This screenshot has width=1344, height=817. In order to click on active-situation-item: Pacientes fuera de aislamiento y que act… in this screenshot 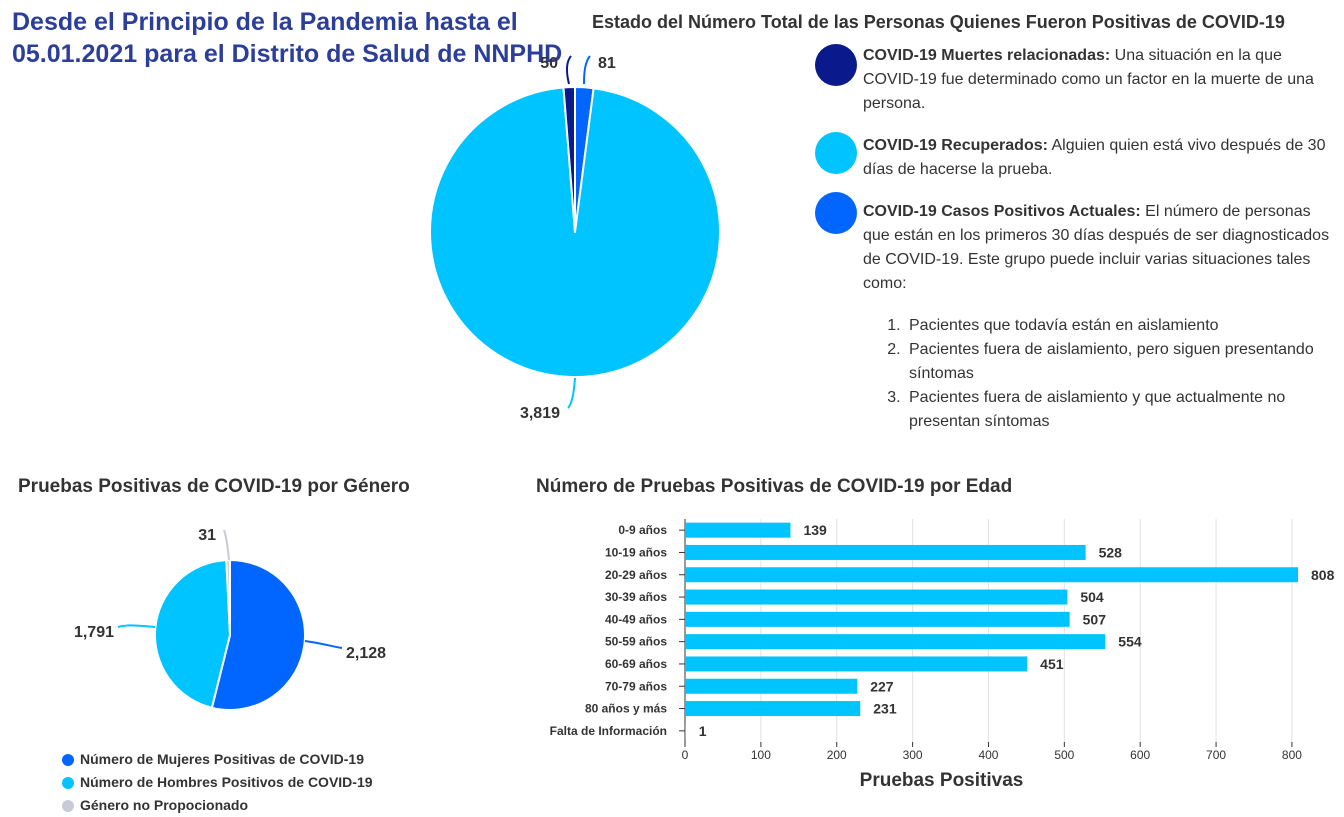, I will do `click(1122, 410)`.